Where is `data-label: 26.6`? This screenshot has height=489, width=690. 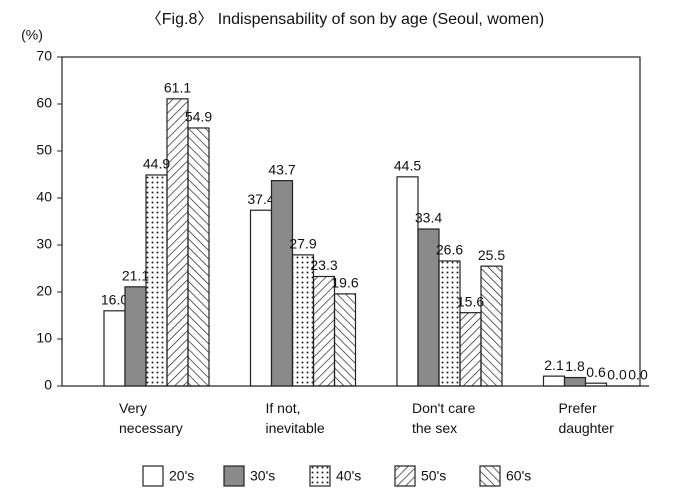 data-label: 26.6 is located at coordinates (449, 250).